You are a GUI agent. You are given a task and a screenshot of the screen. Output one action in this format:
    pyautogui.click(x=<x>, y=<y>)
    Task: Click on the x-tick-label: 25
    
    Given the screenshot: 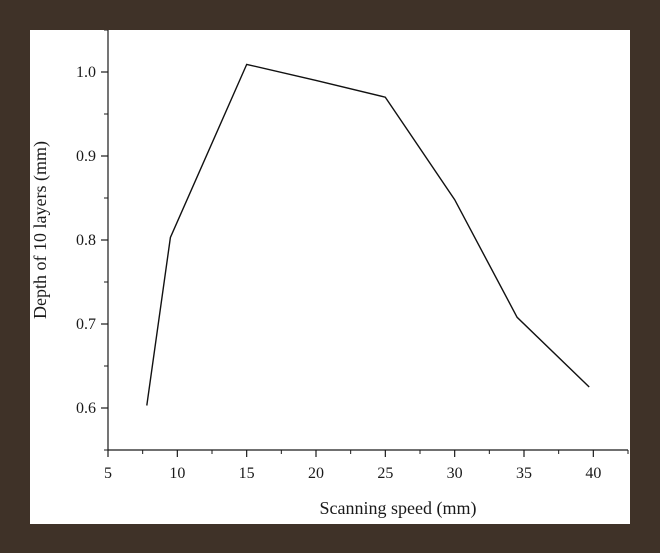 What is the action you would take?
    pyautogui.click(x=385, y=473)
    